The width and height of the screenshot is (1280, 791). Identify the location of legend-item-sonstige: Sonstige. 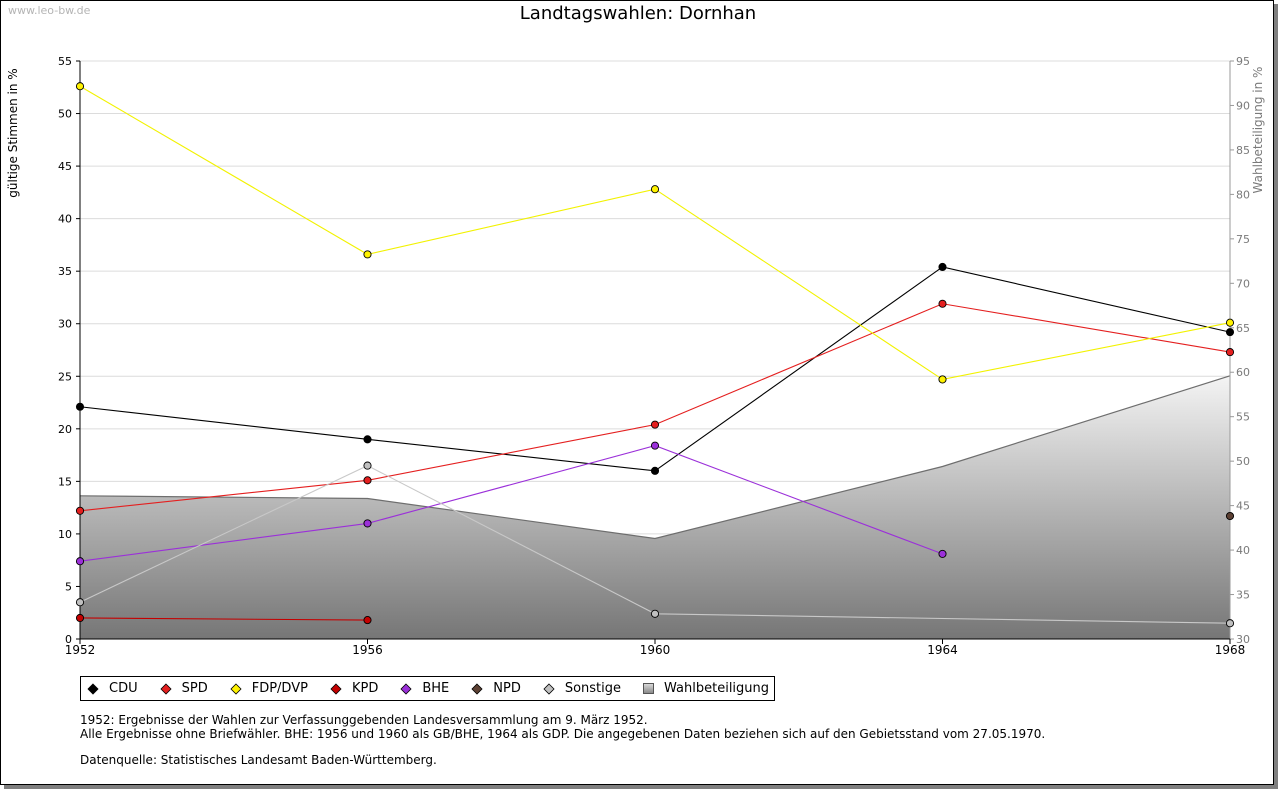
(582, 688).